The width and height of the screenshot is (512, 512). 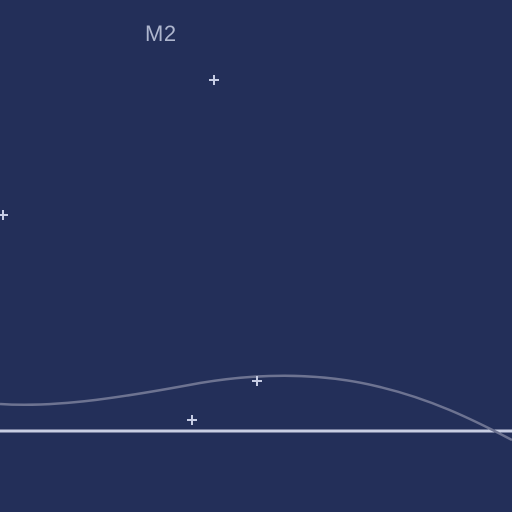 I want to click on marker-label: M2, so click(x=161, y=33).